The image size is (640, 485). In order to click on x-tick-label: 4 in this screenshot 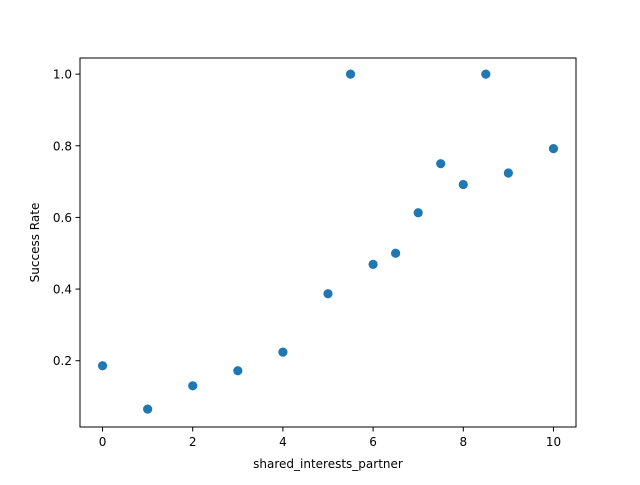, I will do `click(283, 442)`.